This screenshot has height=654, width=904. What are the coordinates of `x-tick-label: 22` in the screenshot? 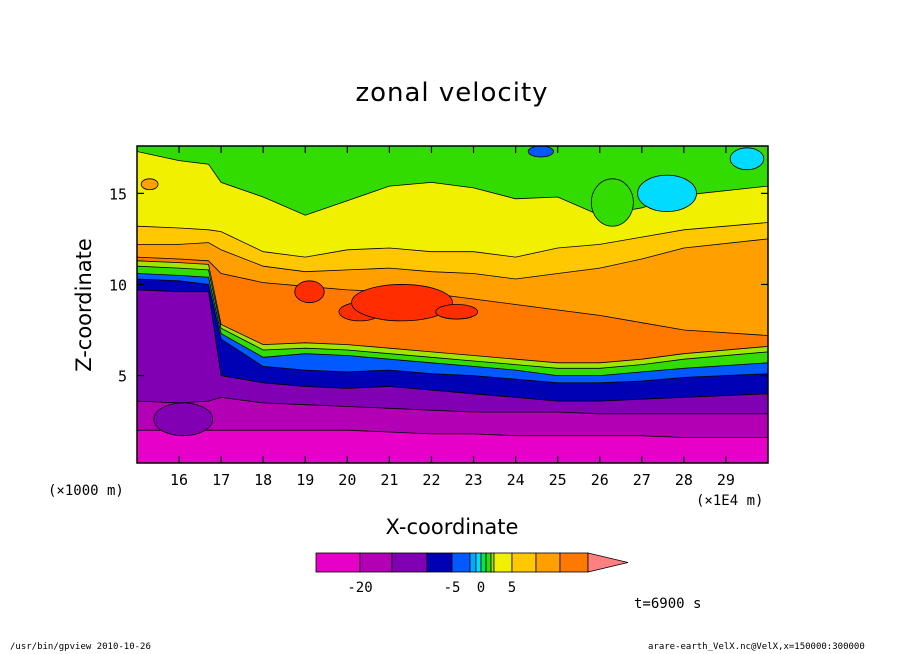 It's located at (431, 480).